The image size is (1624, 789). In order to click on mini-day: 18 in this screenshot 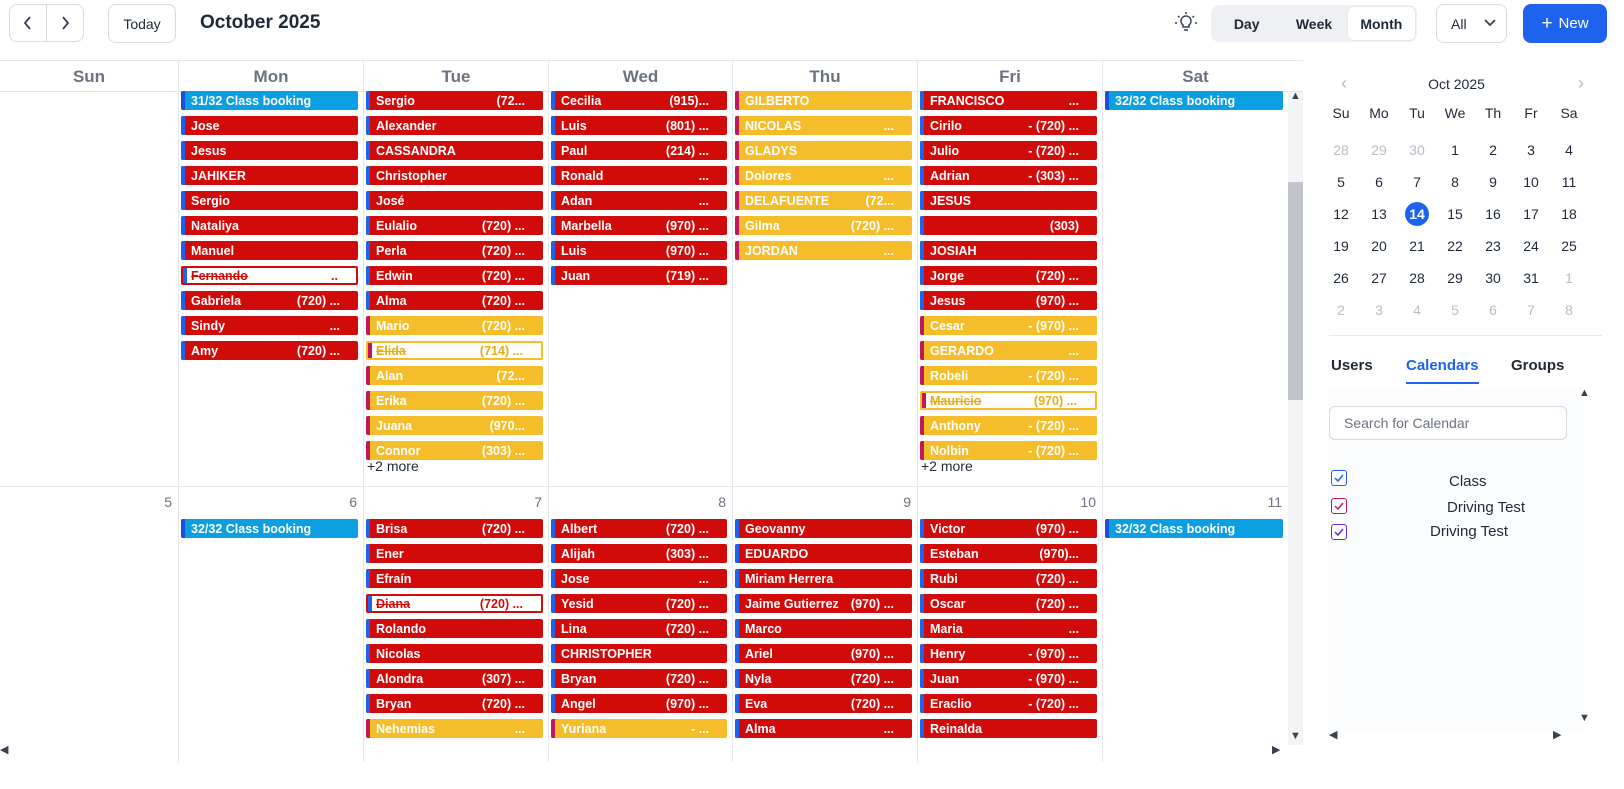, I will do `click(1569, 214)`.